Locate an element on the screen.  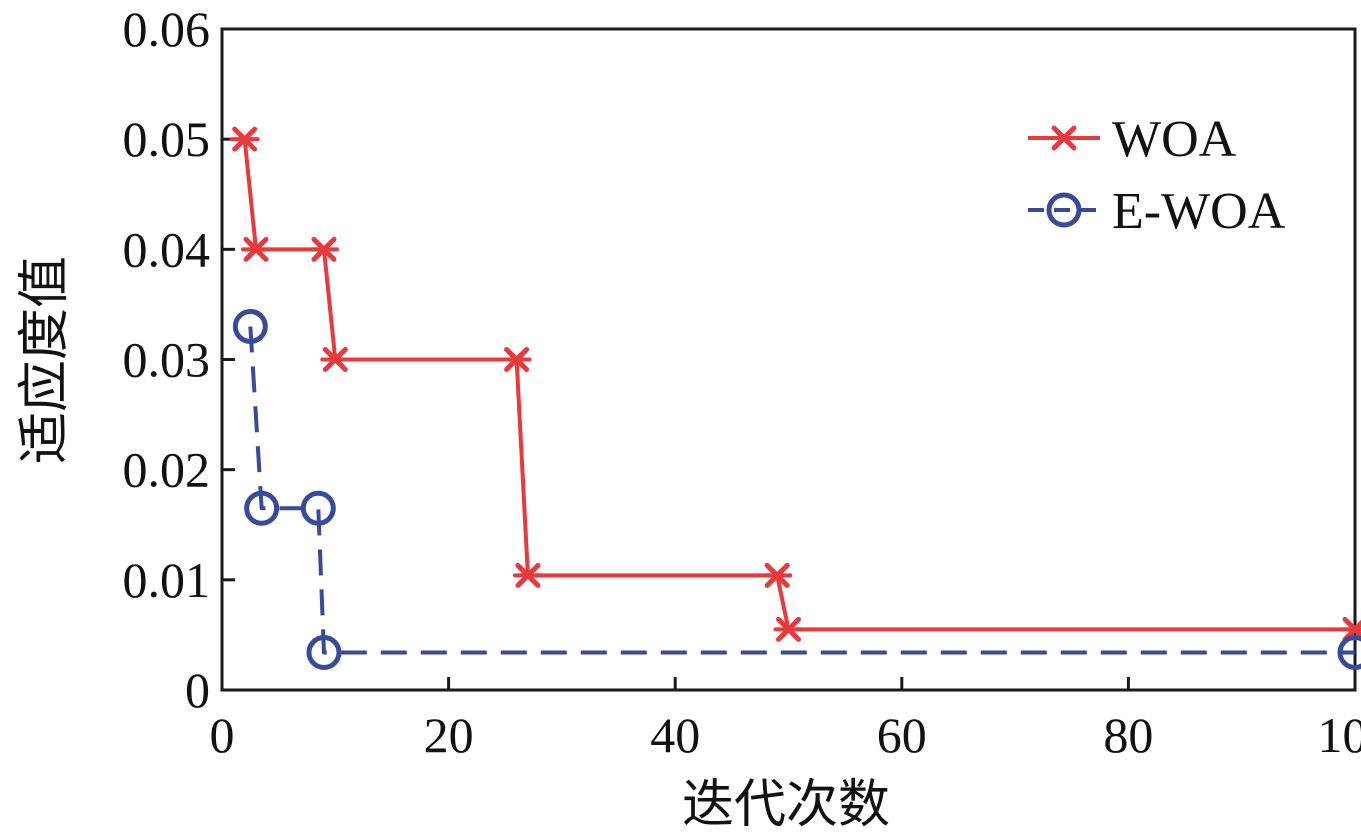
x-tick-label: 40 is located at coordinates (675, 735).